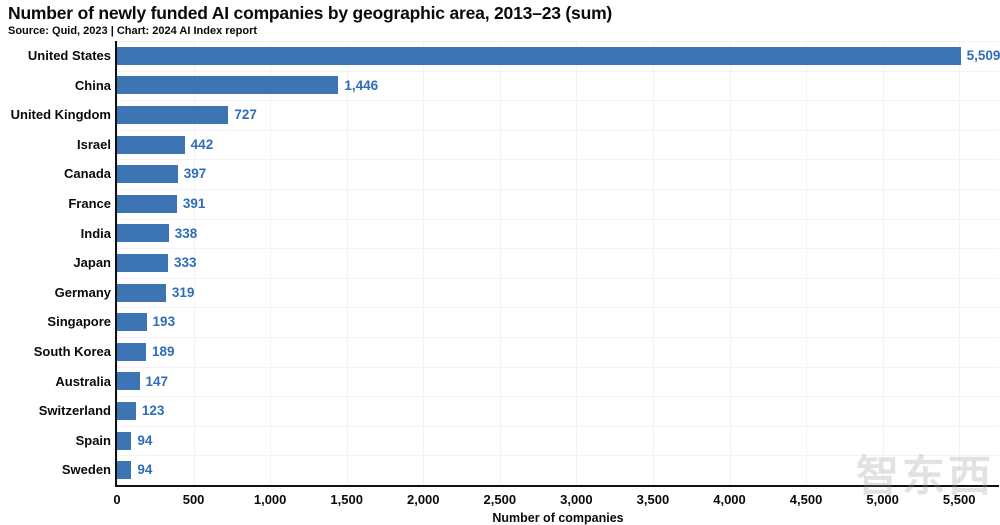 This screenshot has width=1000, height=525. I want to click on value-label: 189, so click(163, 351).